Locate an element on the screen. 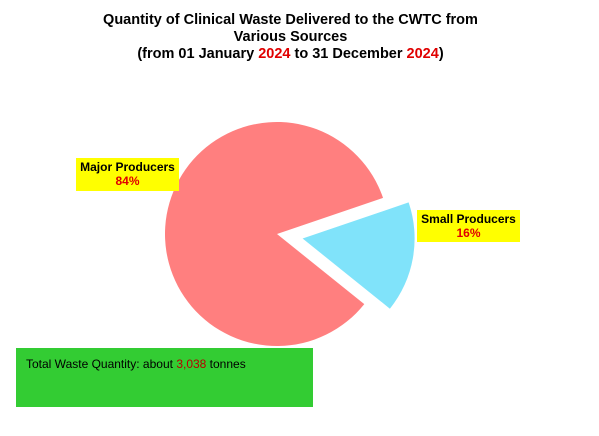  major-producers-label: Major Producers 84% is located at coordinates (127, 174).